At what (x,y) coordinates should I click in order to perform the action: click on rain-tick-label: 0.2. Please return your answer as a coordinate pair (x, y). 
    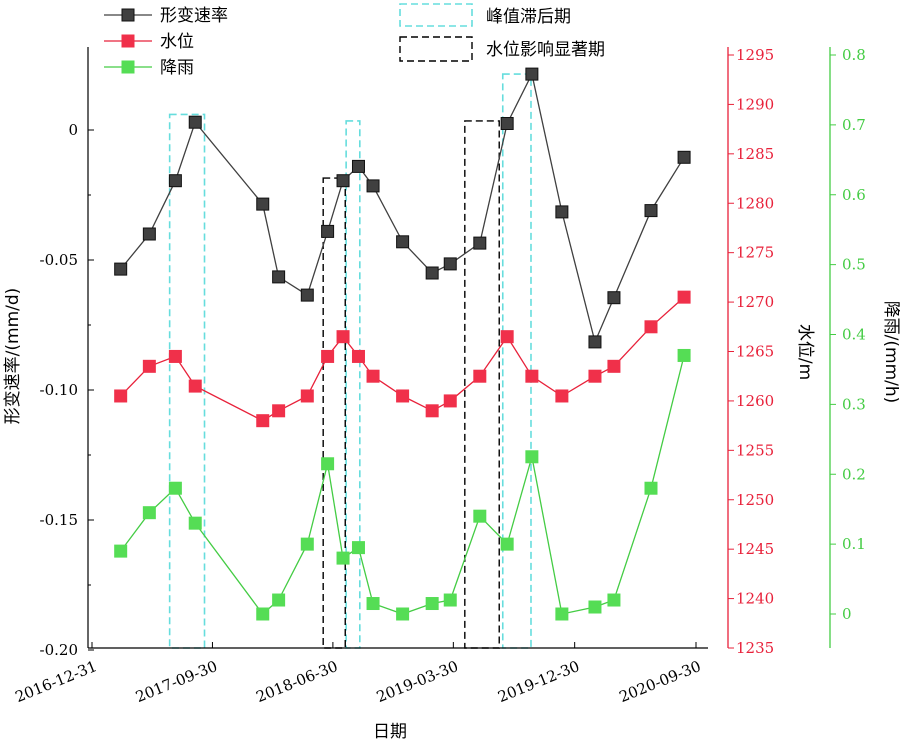
    Looking at the image, I should click on (854, 474).